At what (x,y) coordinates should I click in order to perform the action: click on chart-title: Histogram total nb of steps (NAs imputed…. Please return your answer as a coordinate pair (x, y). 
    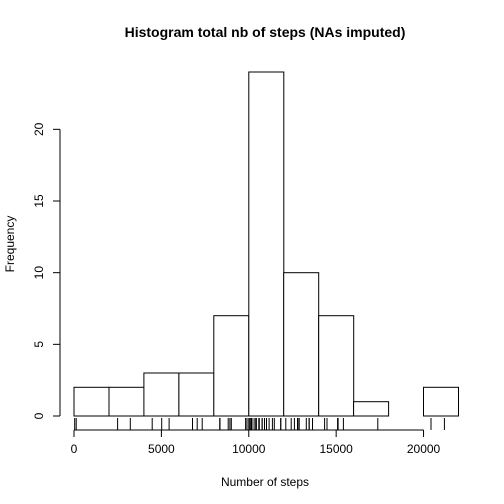
    Looking at the image, I should click on (265, 32).